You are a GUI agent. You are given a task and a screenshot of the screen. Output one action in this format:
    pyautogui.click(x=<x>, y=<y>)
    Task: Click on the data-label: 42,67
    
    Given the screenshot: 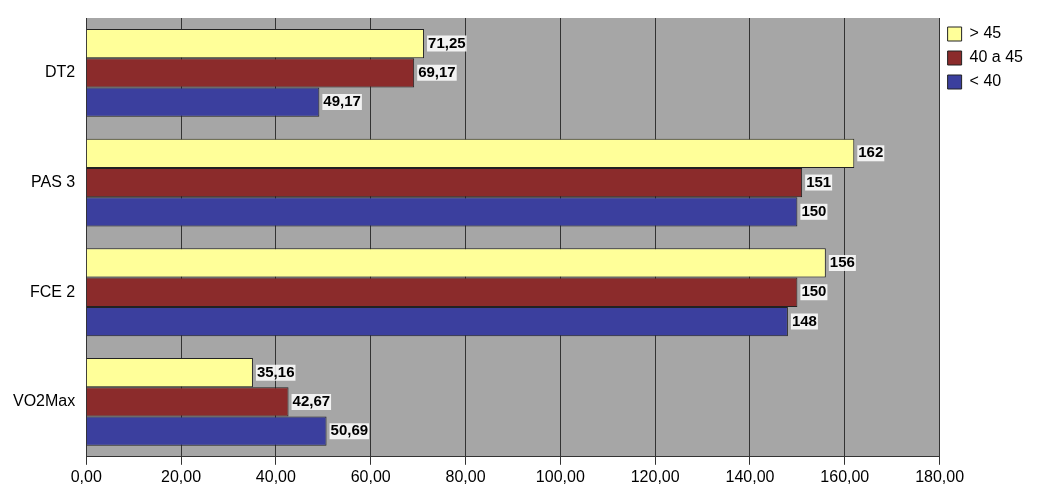 What is the action you would take?
    pyautogui.click(x=311, y=401)
    